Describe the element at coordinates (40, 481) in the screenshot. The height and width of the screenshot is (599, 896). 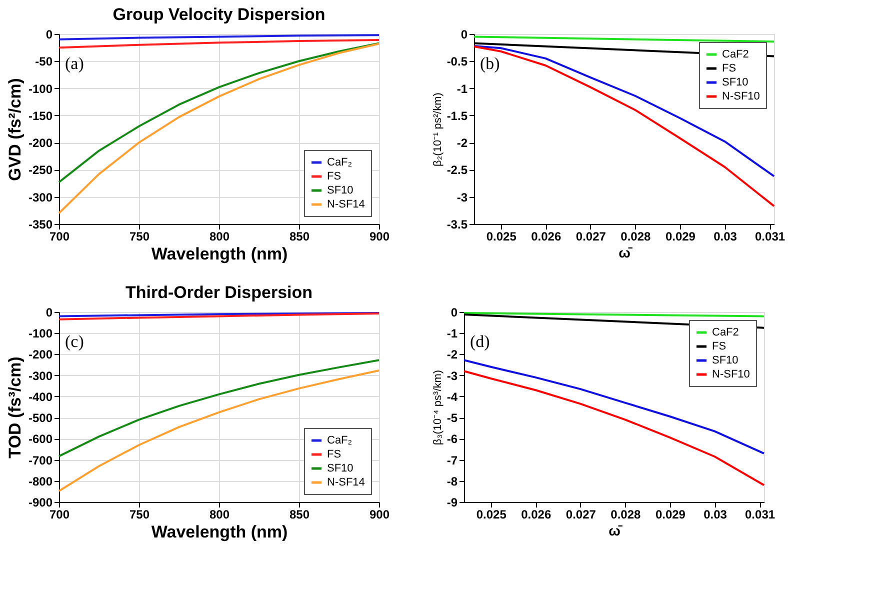
I see `y-tick-label: -800` at that location.